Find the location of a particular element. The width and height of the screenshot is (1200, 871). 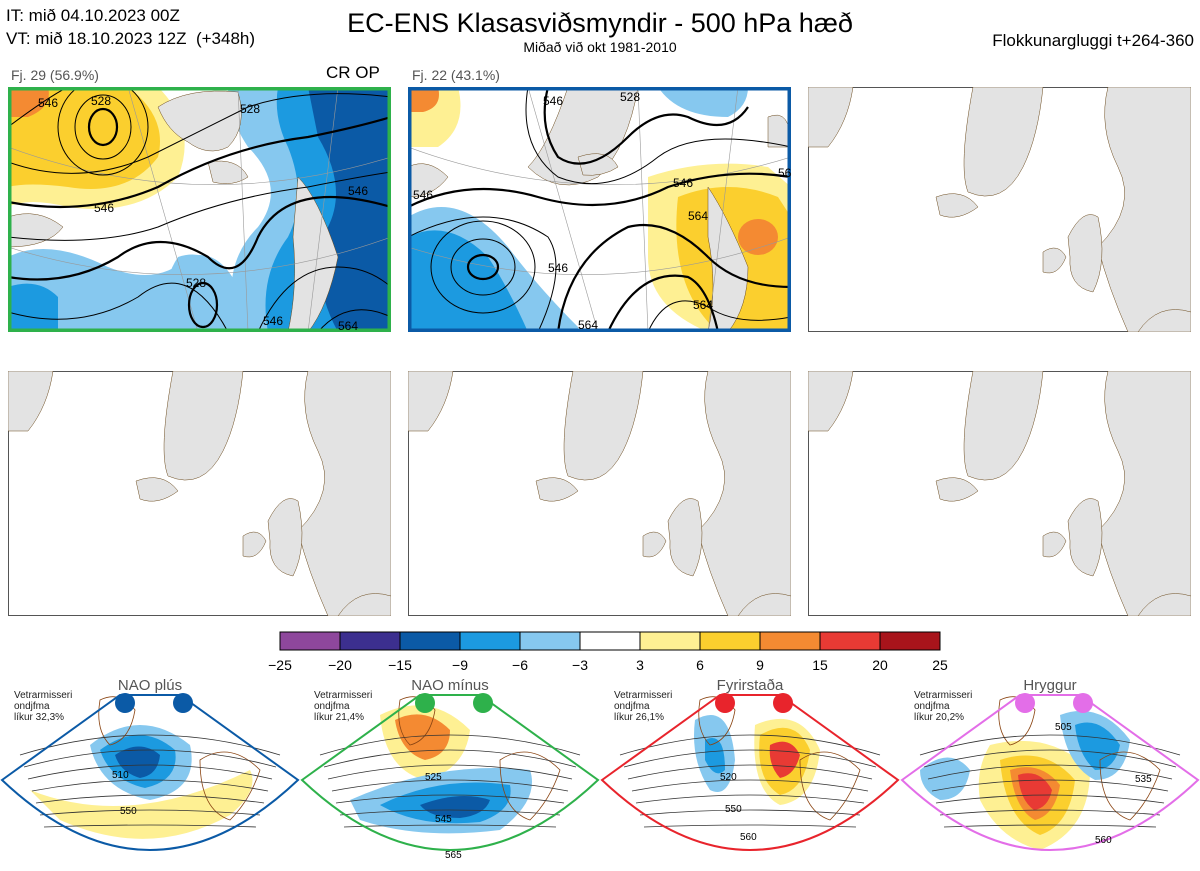

regime-title: NAO mínus is located at coordinates (450, 685).